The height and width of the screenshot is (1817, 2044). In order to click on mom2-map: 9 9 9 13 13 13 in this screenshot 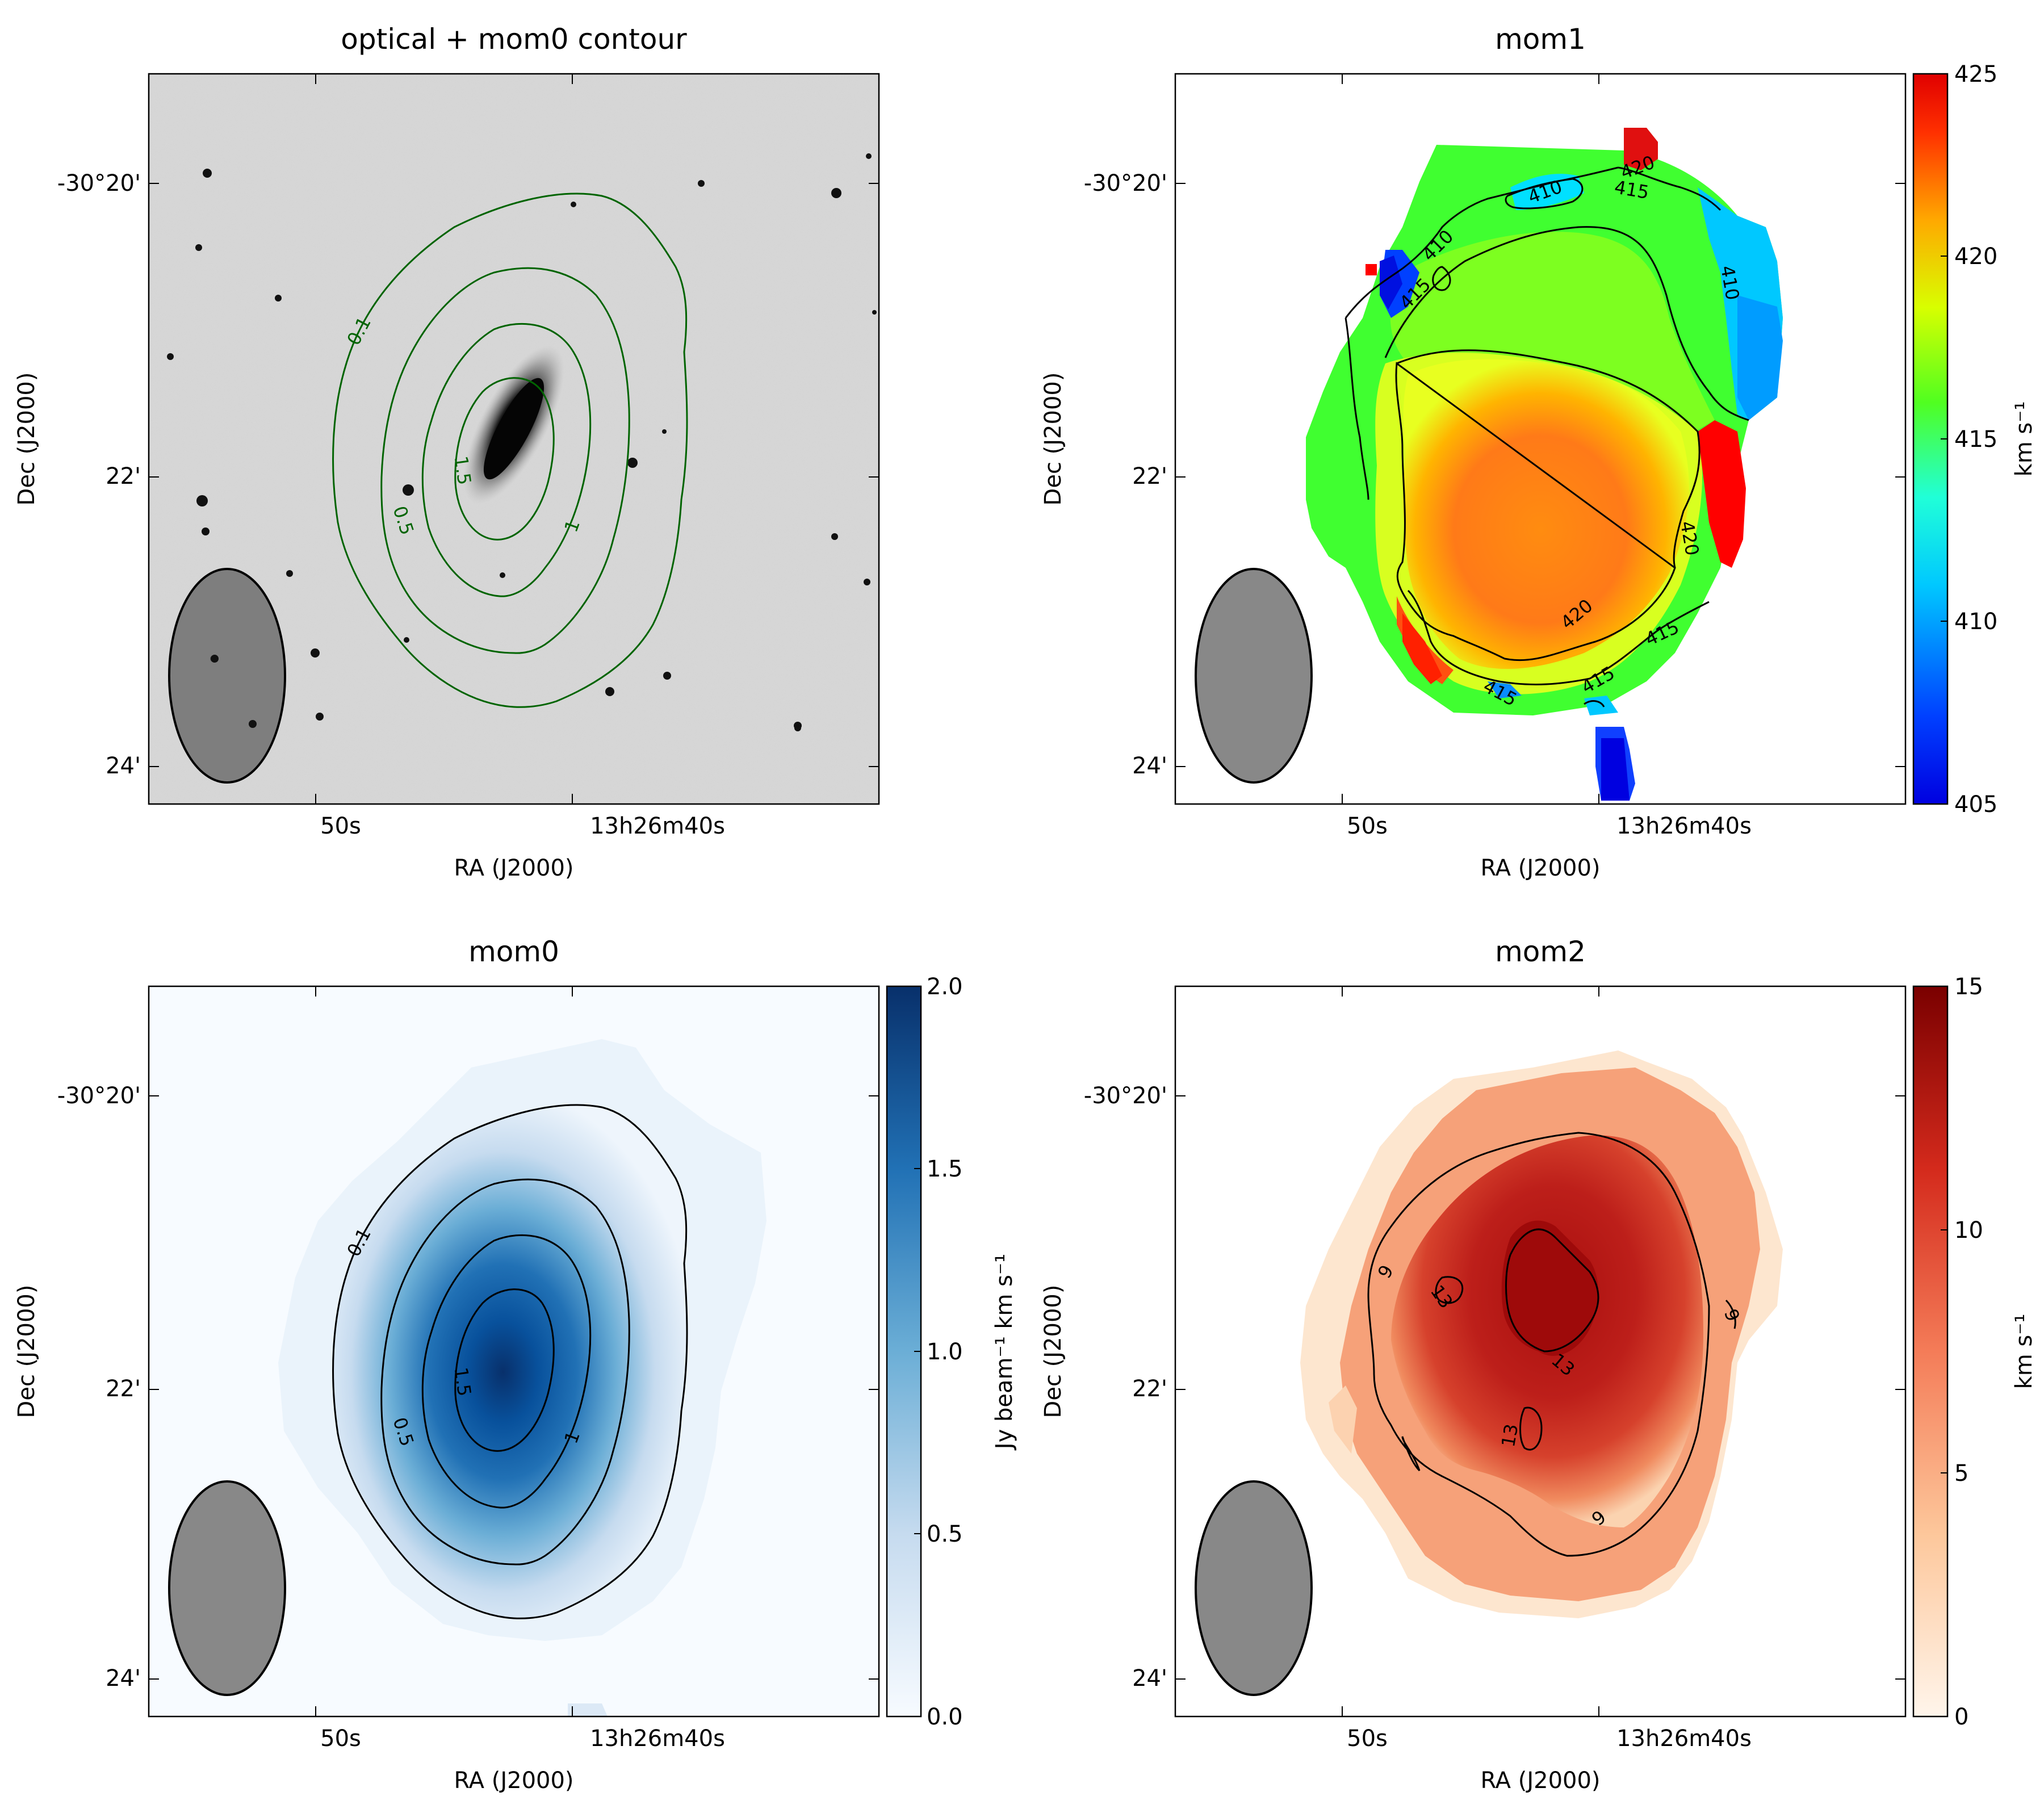, I will do `click(1489, 1373)`.